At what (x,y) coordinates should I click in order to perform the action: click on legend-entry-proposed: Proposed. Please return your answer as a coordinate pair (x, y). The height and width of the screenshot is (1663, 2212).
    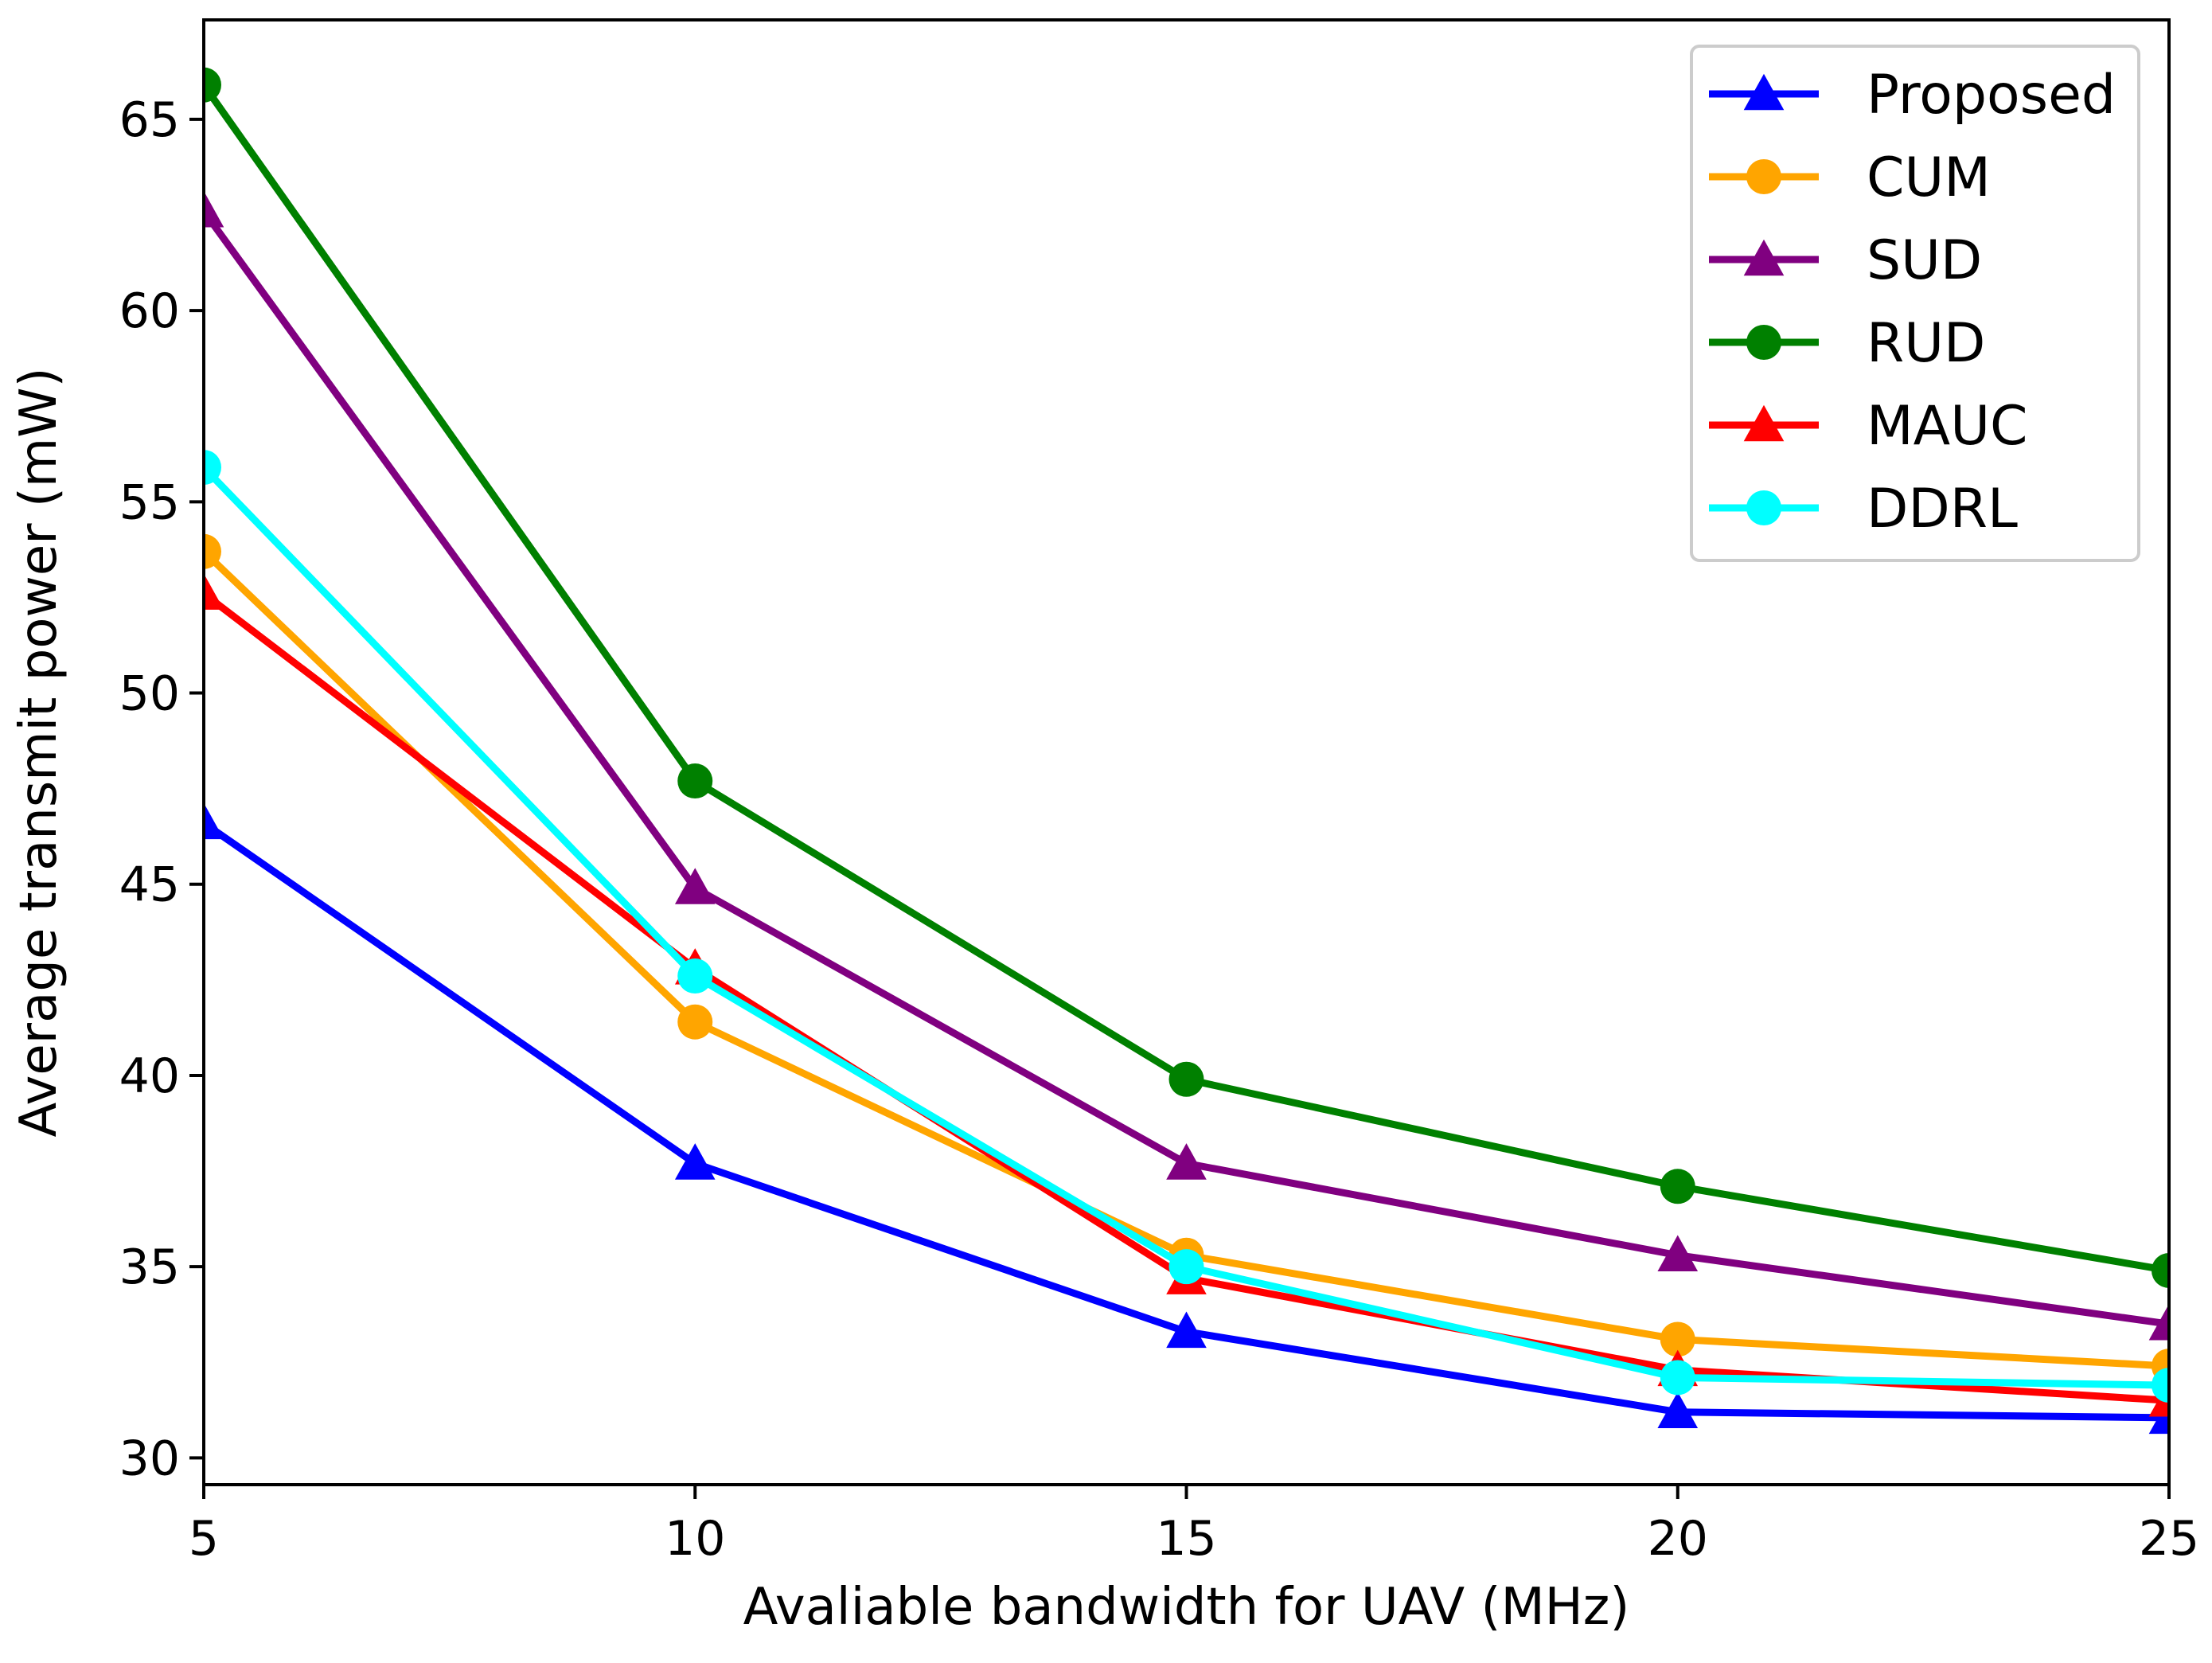
    Looking at the image, I should click on (1913, 96).